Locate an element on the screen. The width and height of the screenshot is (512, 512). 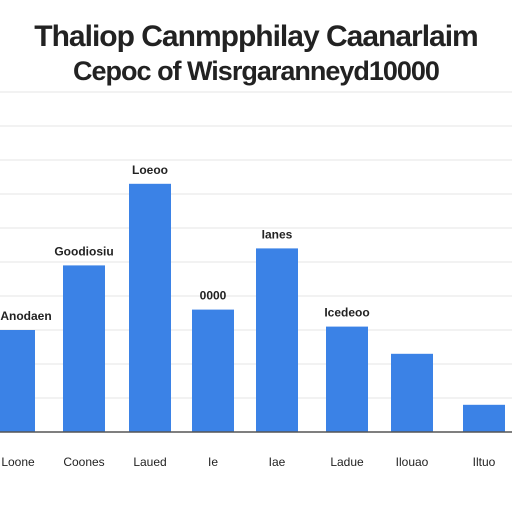
data-label-1: Anodaen is located at coordinates (25, 316).